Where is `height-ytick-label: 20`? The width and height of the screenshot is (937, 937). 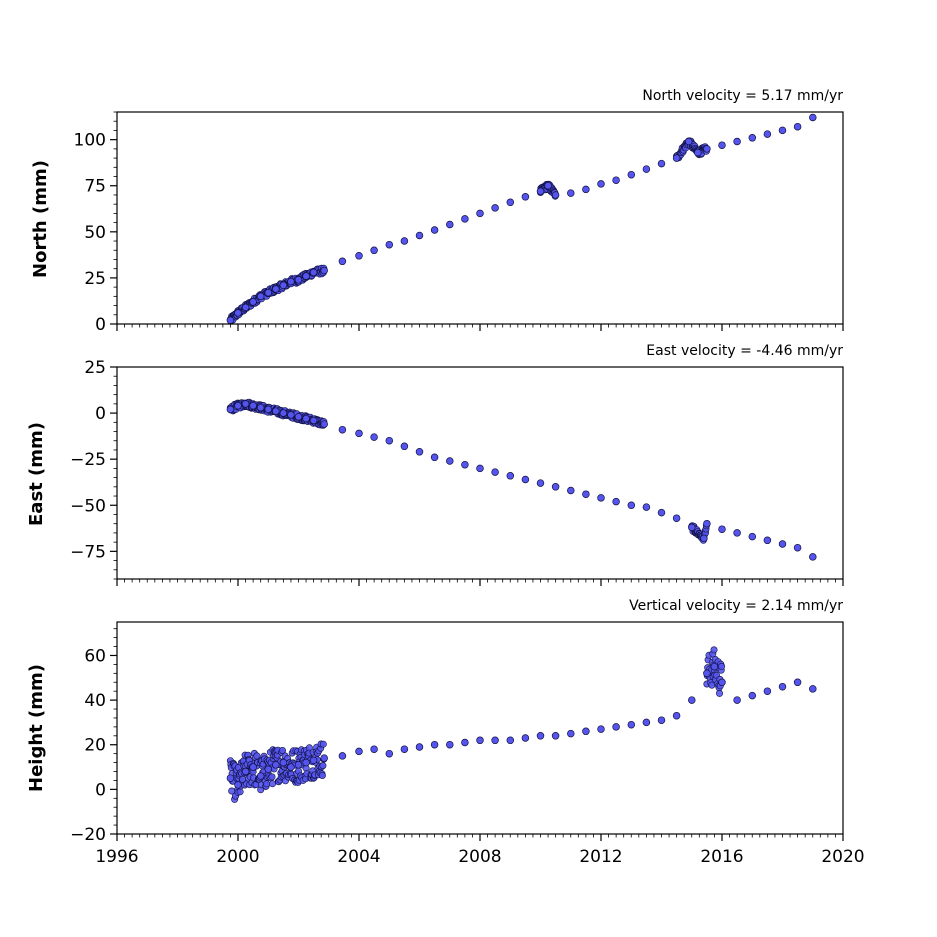
height-ytick-label: 20 is located at coordinates (95, 746).